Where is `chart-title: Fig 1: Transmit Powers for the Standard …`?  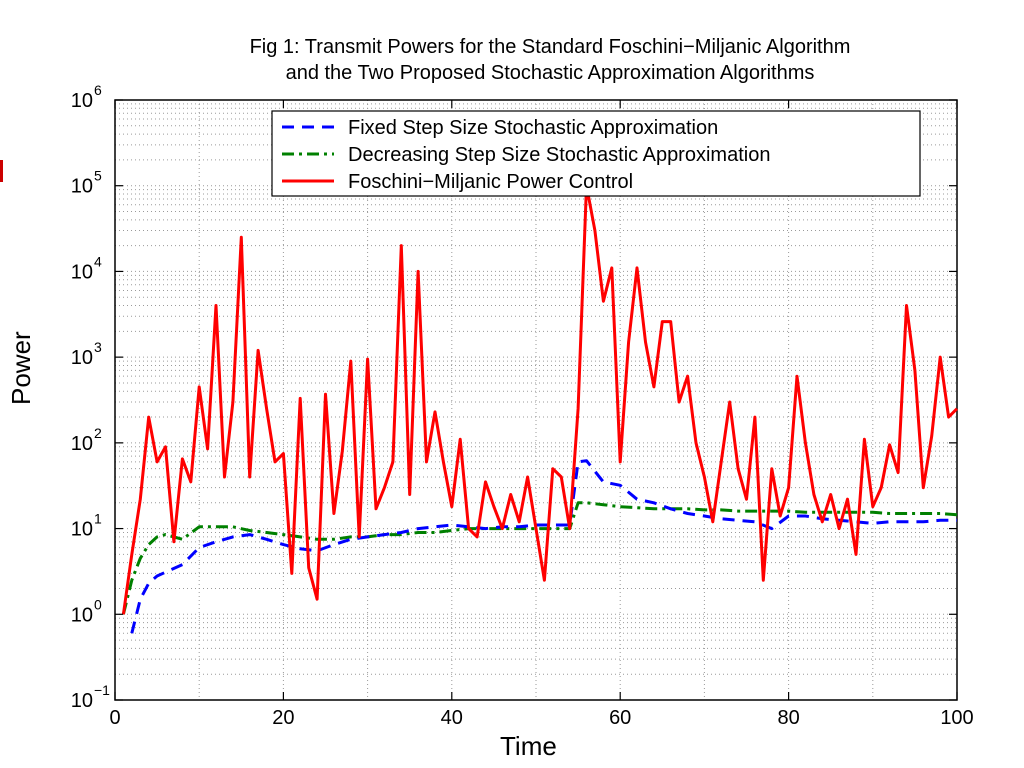 chart-title: Fig 1: Transmit Powers for the Standard … is located at coordinates (550, 47).